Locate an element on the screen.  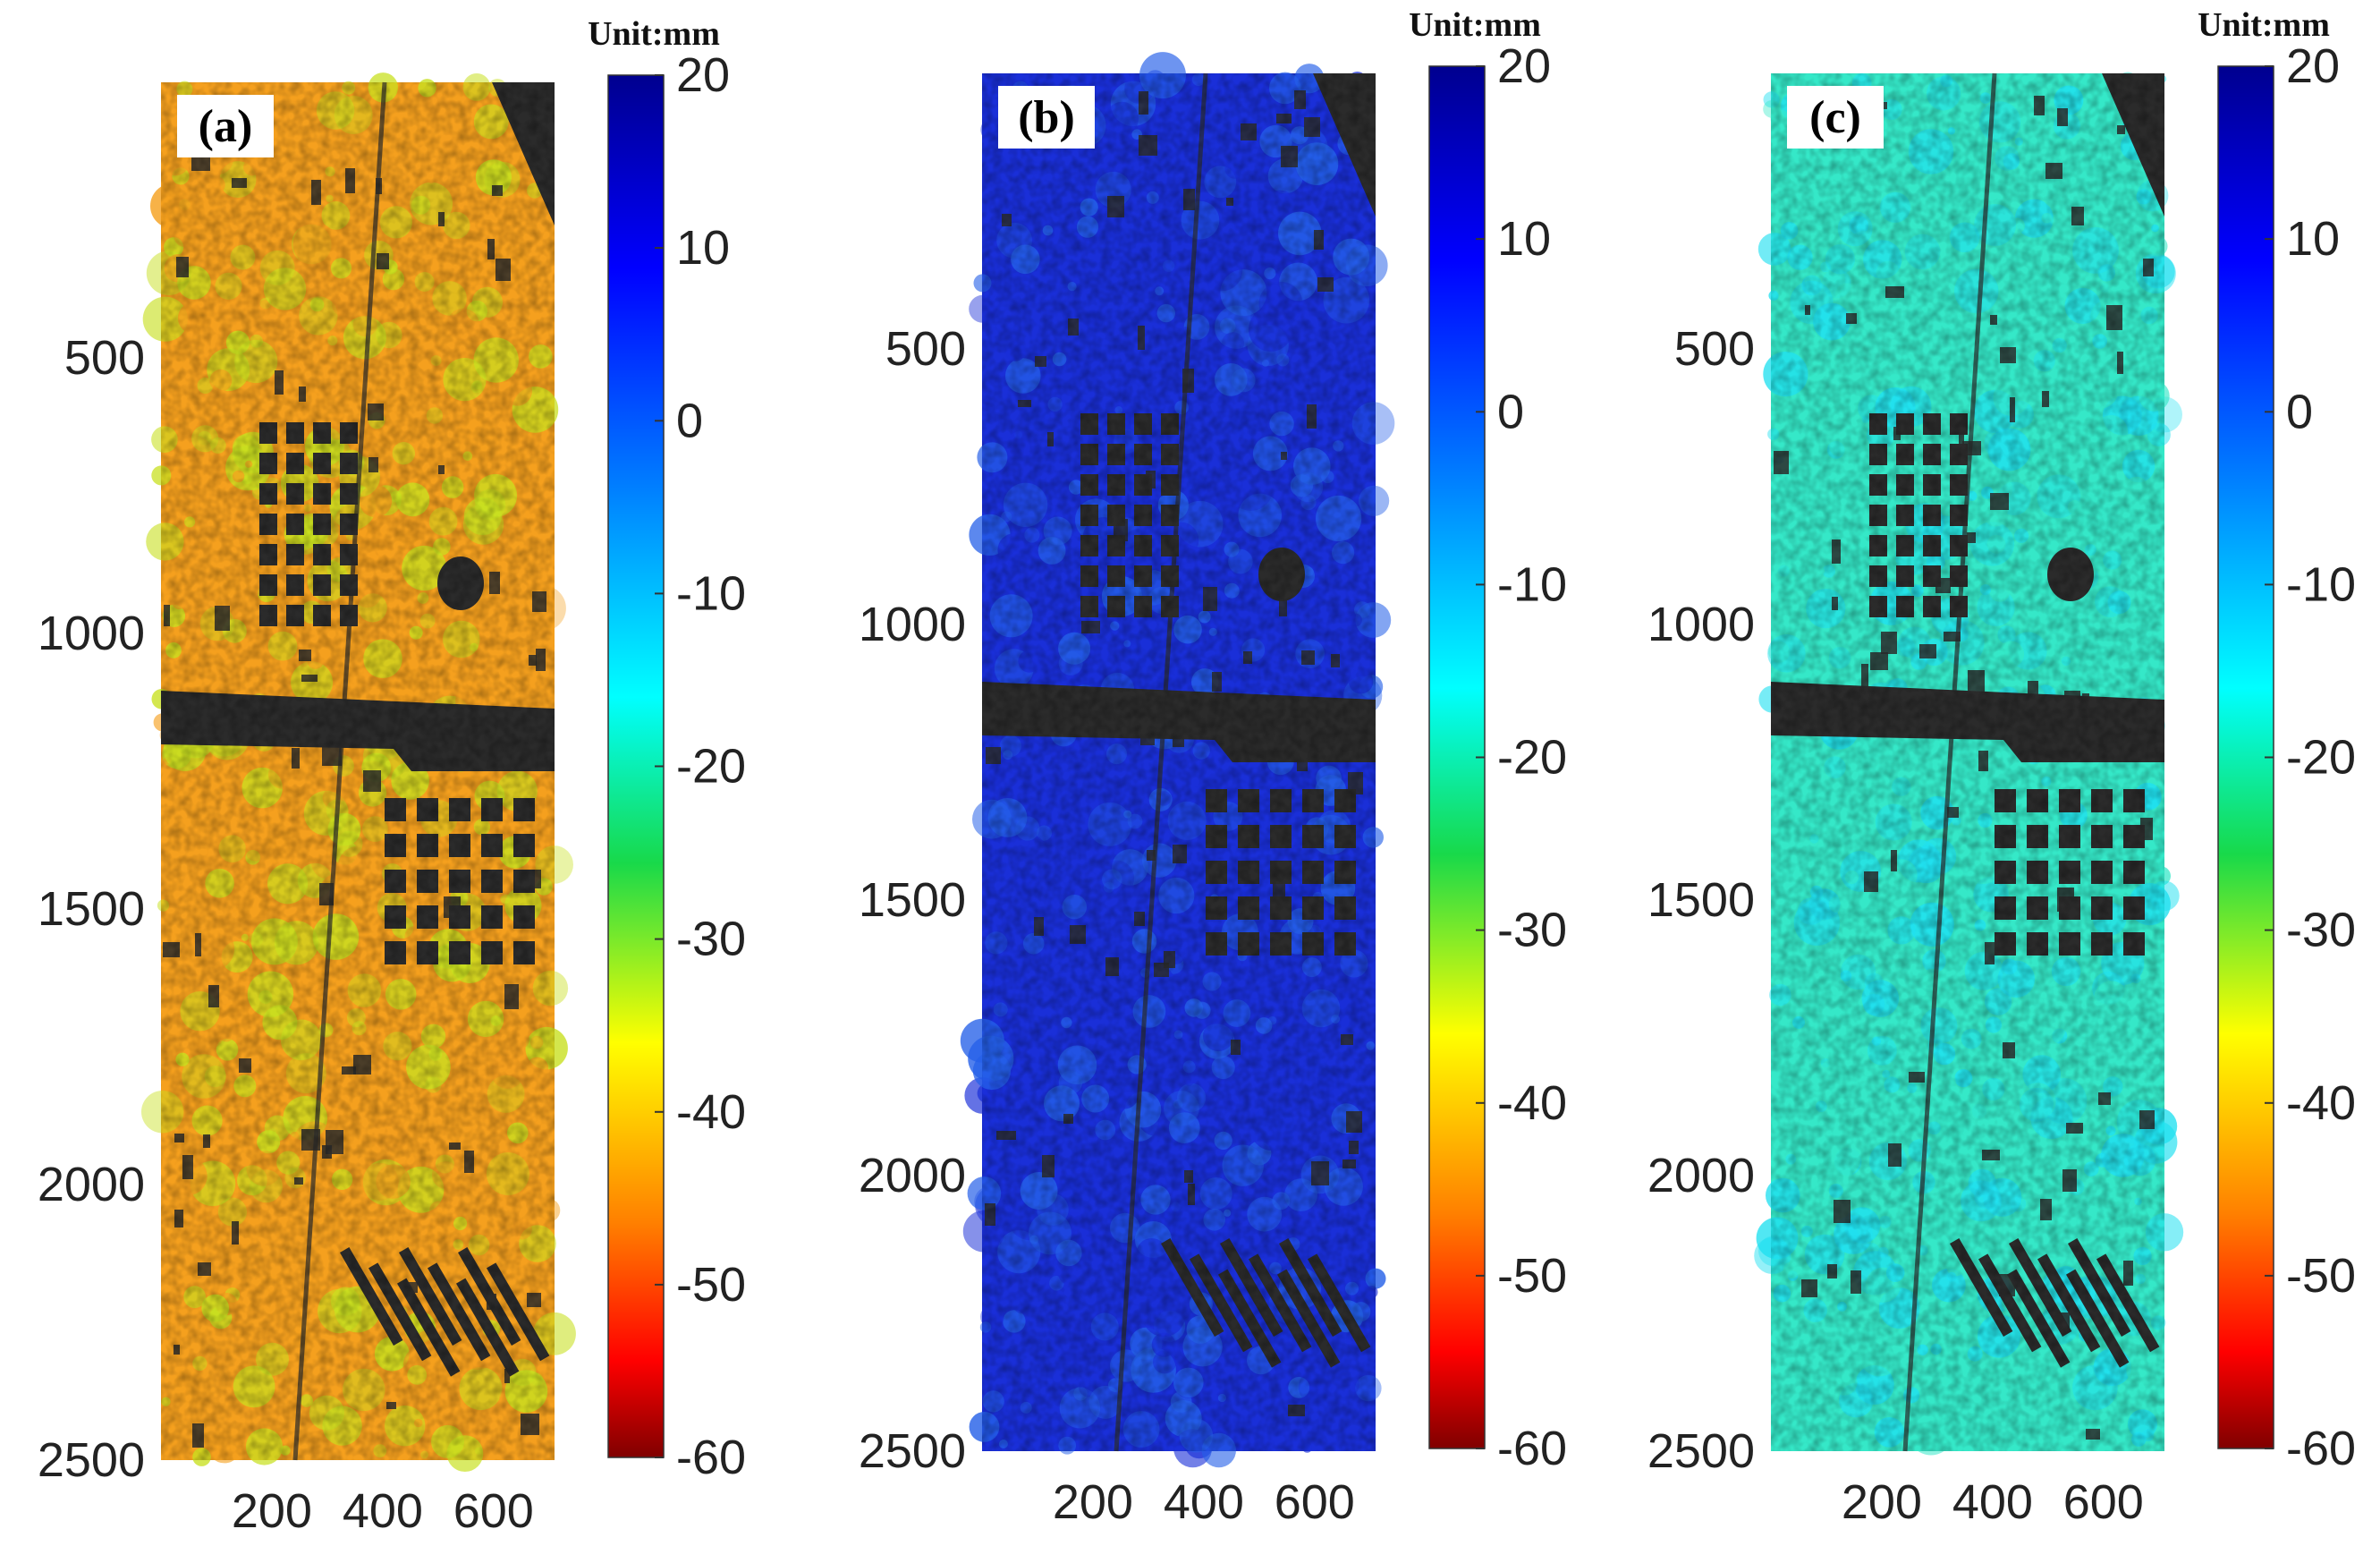
panel-label-text: (a) is located at coordinates (226, 126).